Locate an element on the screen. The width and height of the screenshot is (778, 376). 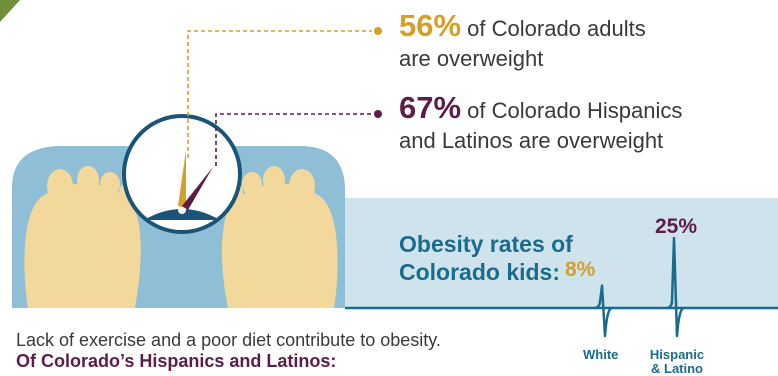
footer-subheading: Of Colorado’s Hispanics and Latinos: is located at coordinates (176, 361).